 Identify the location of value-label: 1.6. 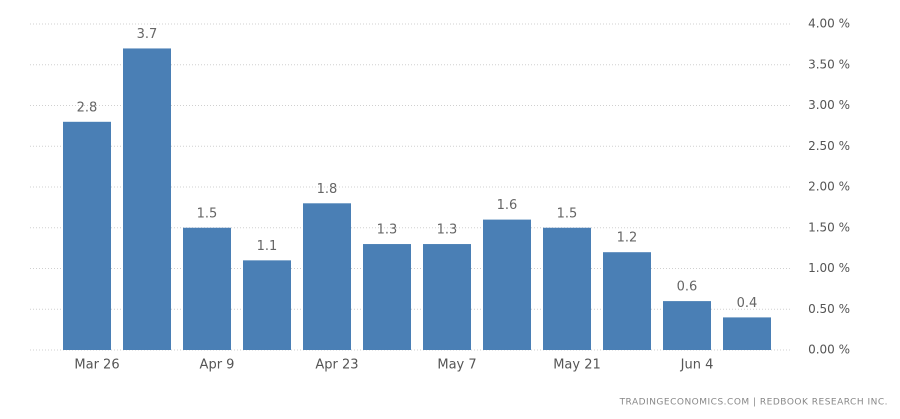
(507, 205).